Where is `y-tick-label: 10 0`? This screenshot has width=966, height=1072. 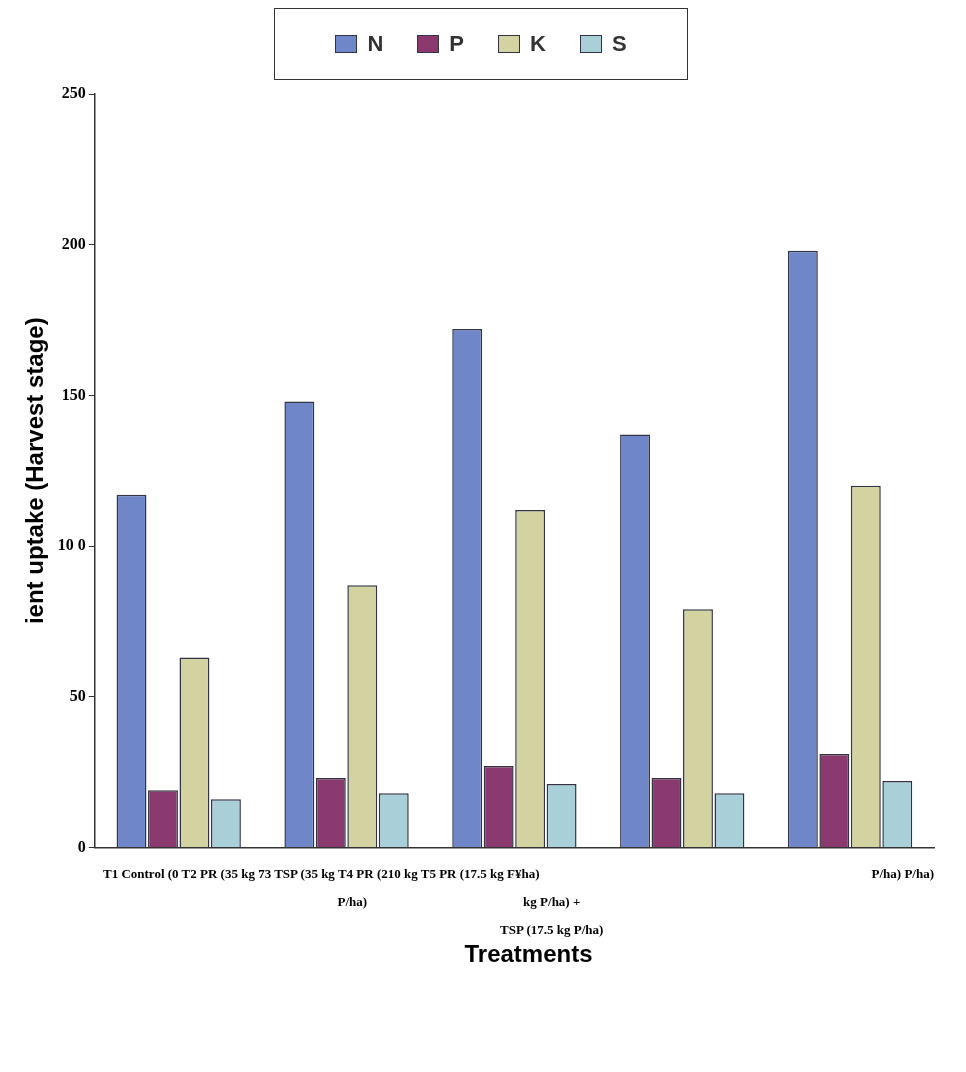 y-tick-label: 10 0 is located at coordinates (71, 545).